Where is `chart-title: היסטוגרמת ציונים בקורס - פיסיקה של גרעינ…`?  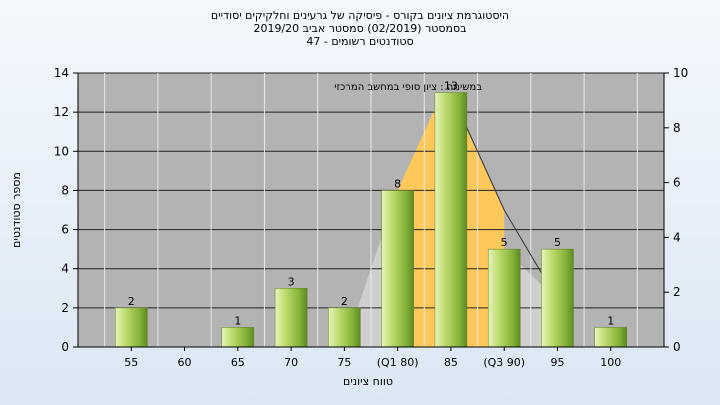 chart-title: היסטוגרמת ציונים בקורס - פיסיקה של גרעינ… is located at coordinates (360, 28).